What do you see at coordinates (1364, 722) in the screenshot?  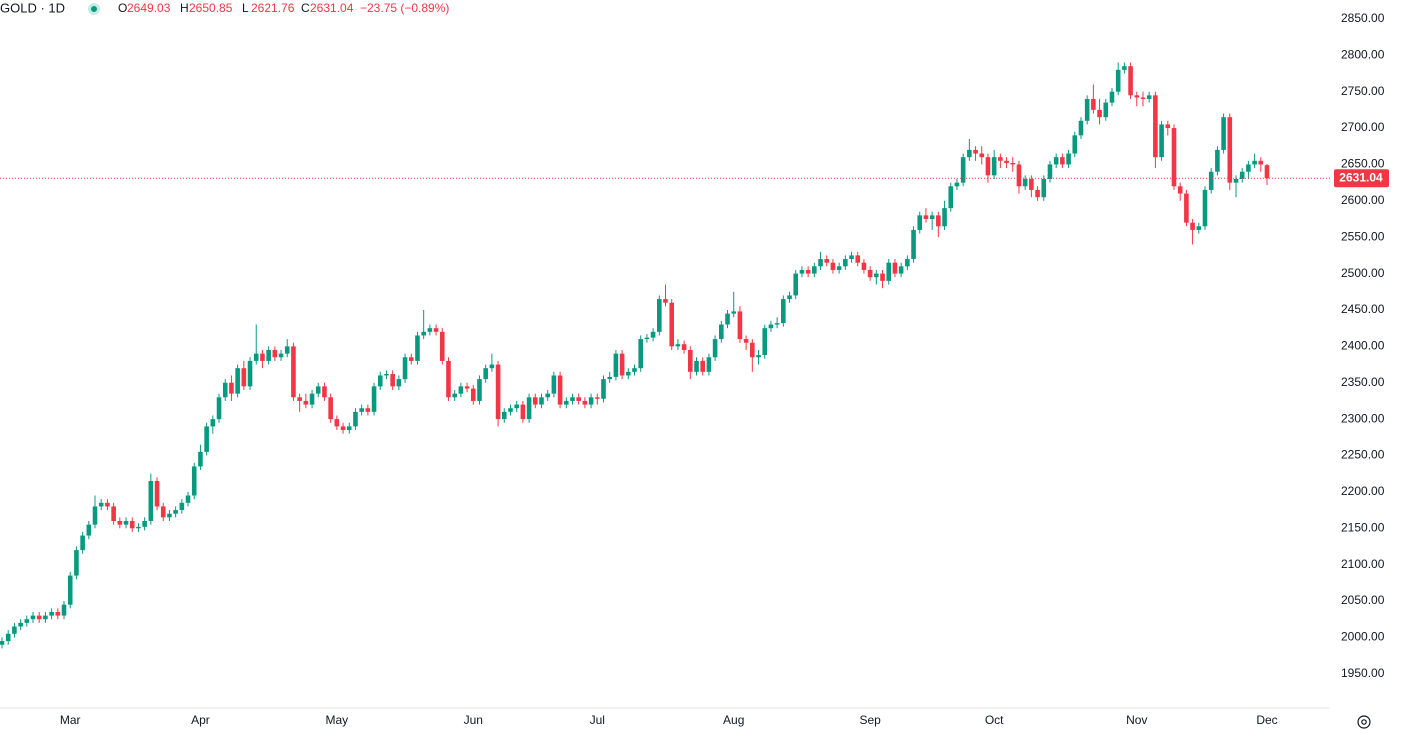 I see `settings-icon` at bounding box center [1364, 722].